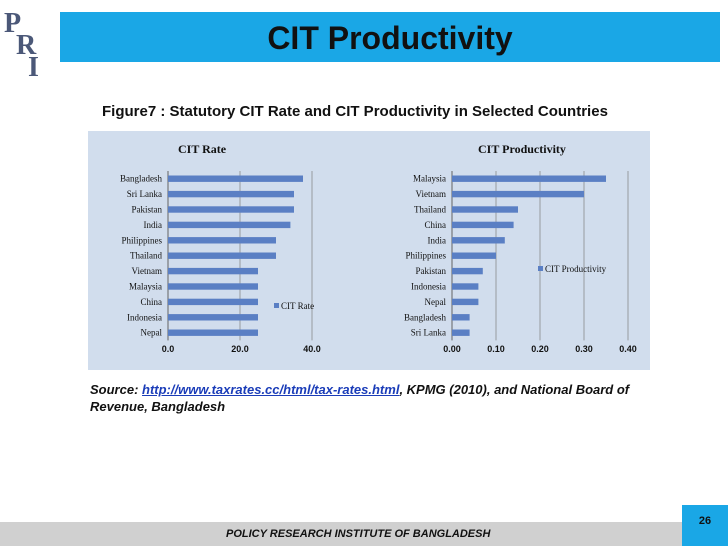 The image size is (728, 546). What do you see at coordinates (628, 349) in the screenshot?
I see `cit-productivity-tick-label: 0.40` at bounding box center [628, 349].